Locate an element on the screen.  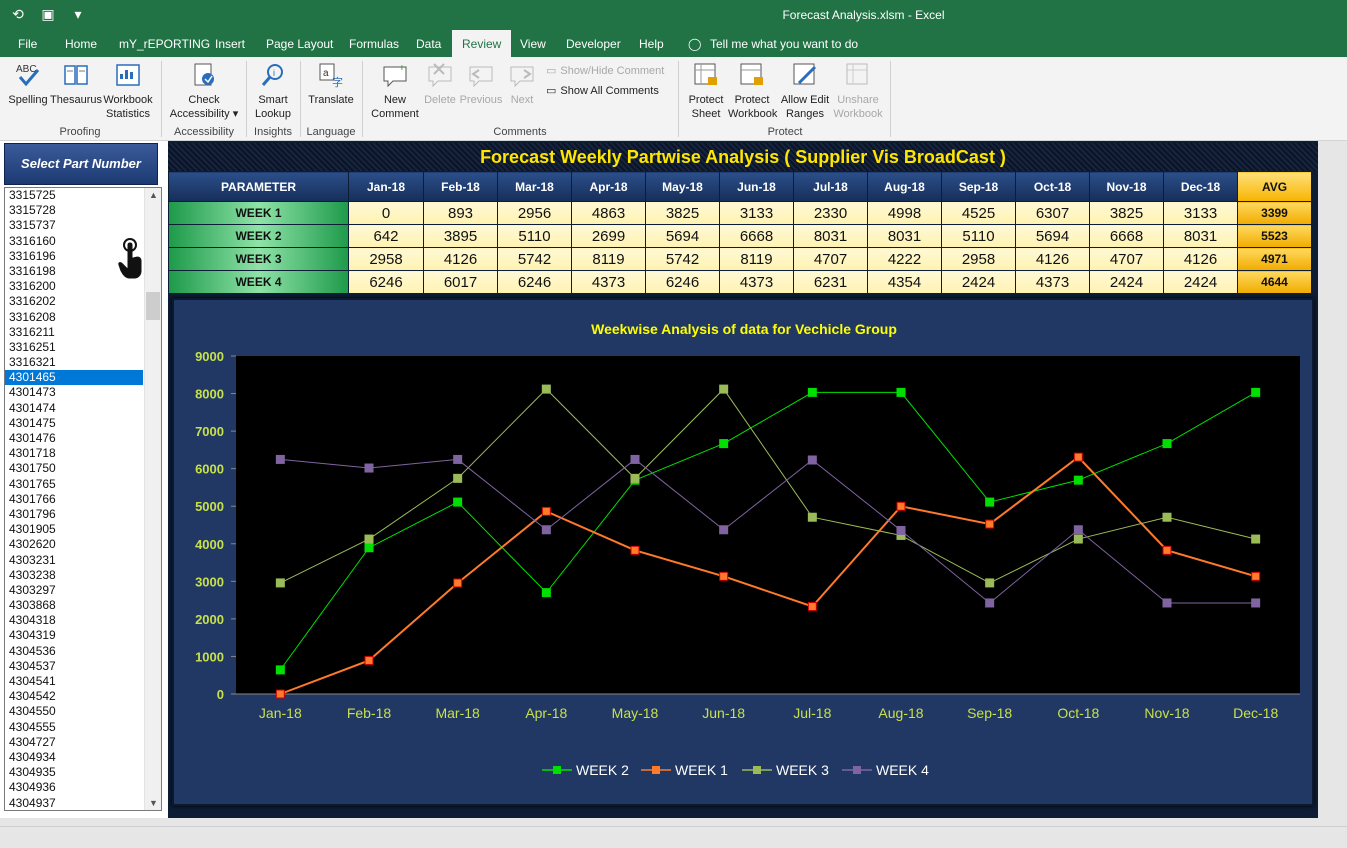
value-cell: 4354 is located at coordinates (904, 282).